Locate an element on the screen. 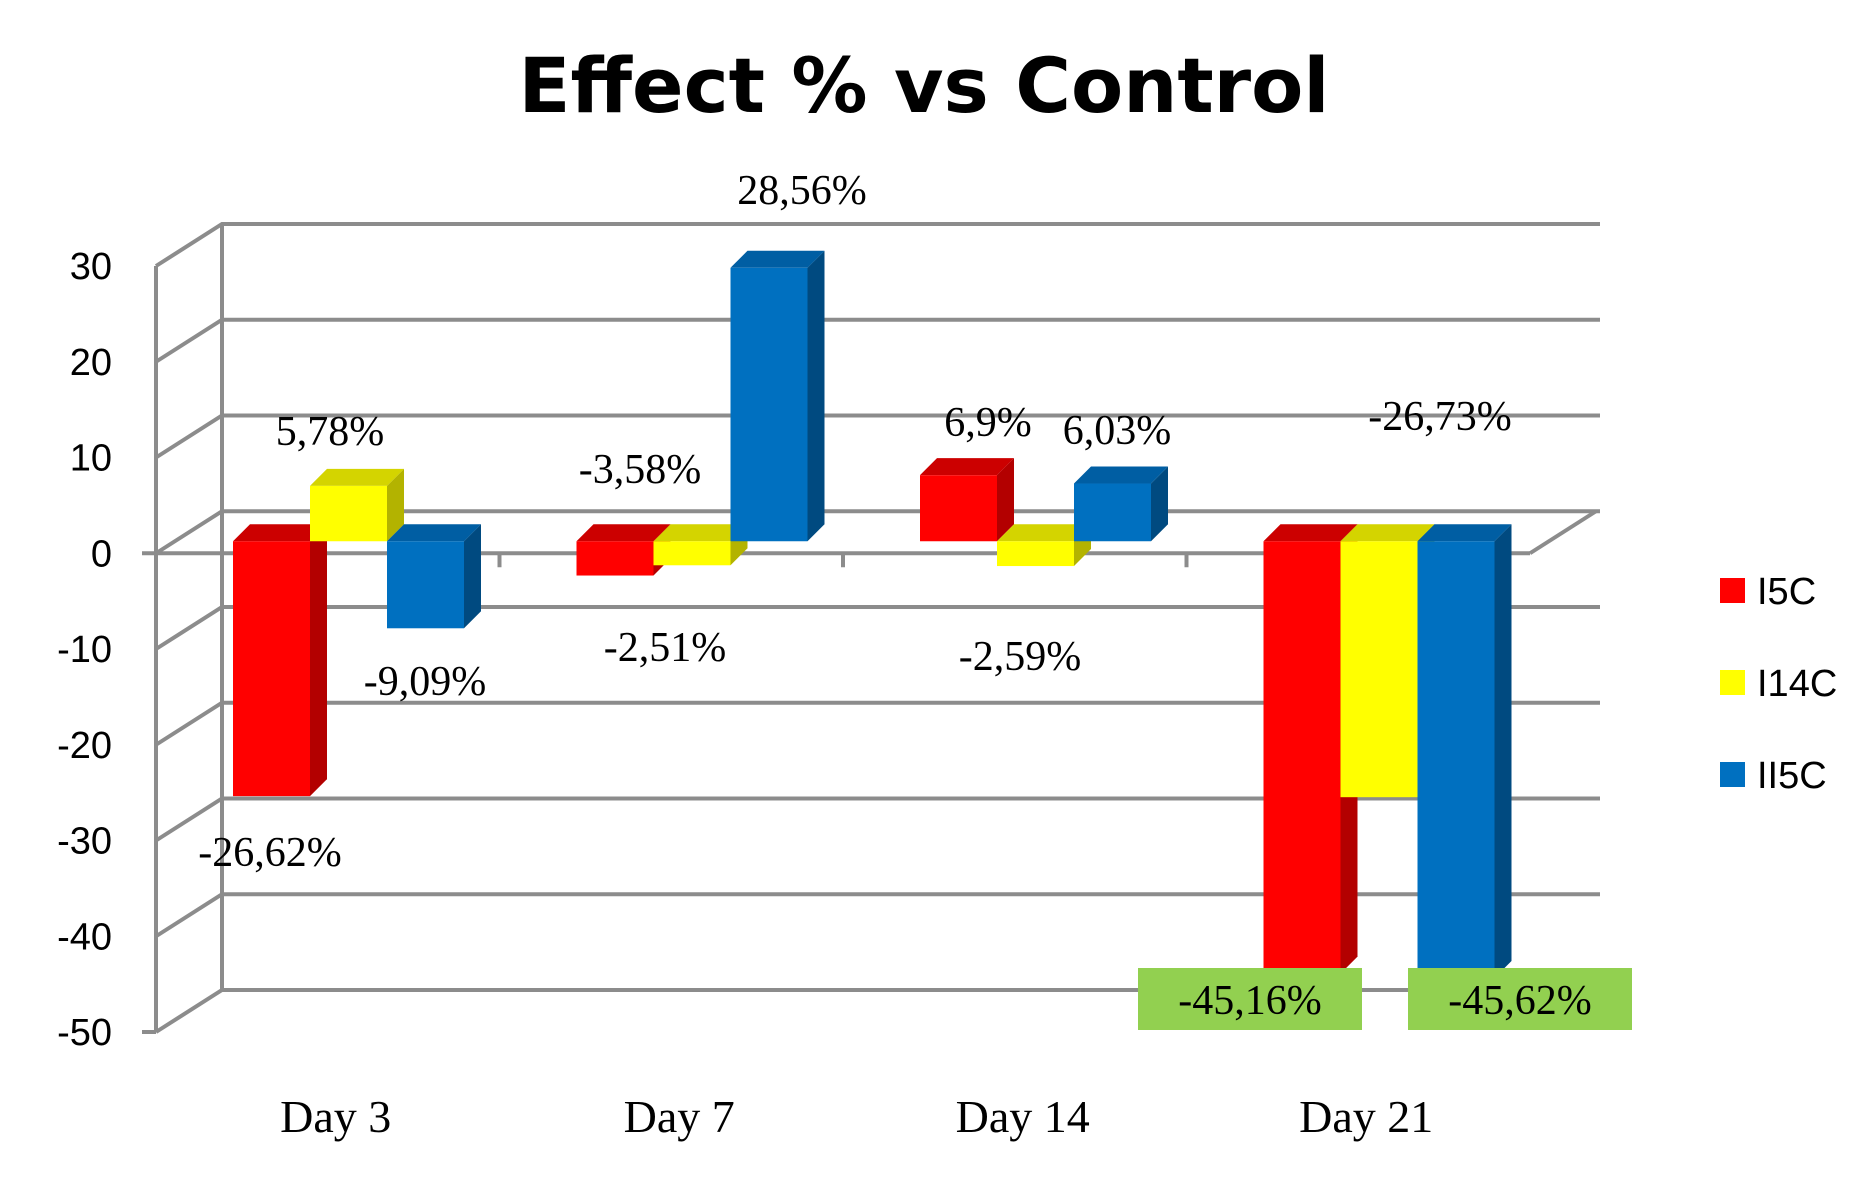 The image size is (1872, 1181). y-tick-label: -30 is located at coordinates (84, 842).